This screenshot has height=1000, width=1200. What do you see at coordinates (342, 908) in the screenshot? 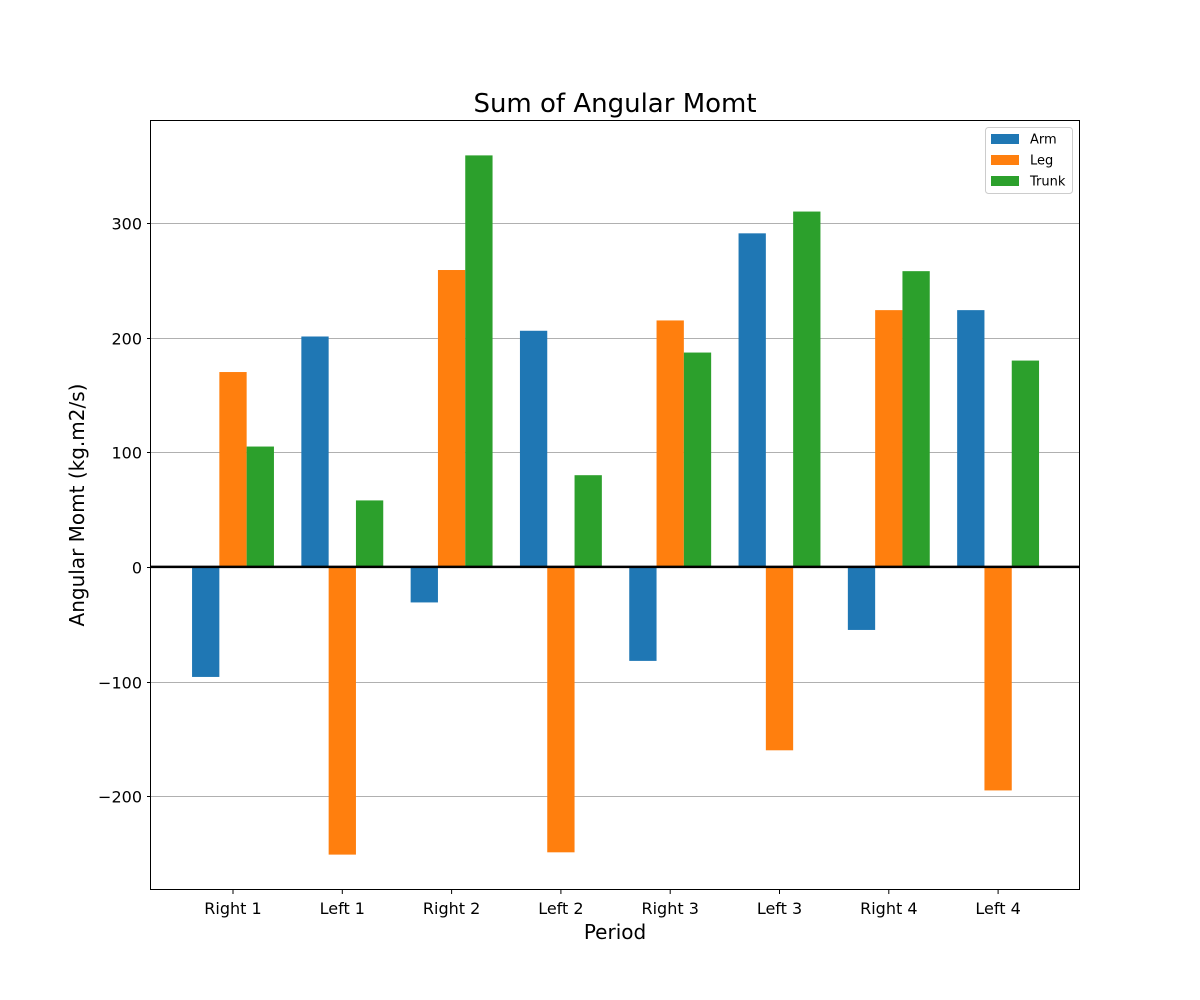
I see `x-tick-label: Left 1` at bounding box center [342, 908].